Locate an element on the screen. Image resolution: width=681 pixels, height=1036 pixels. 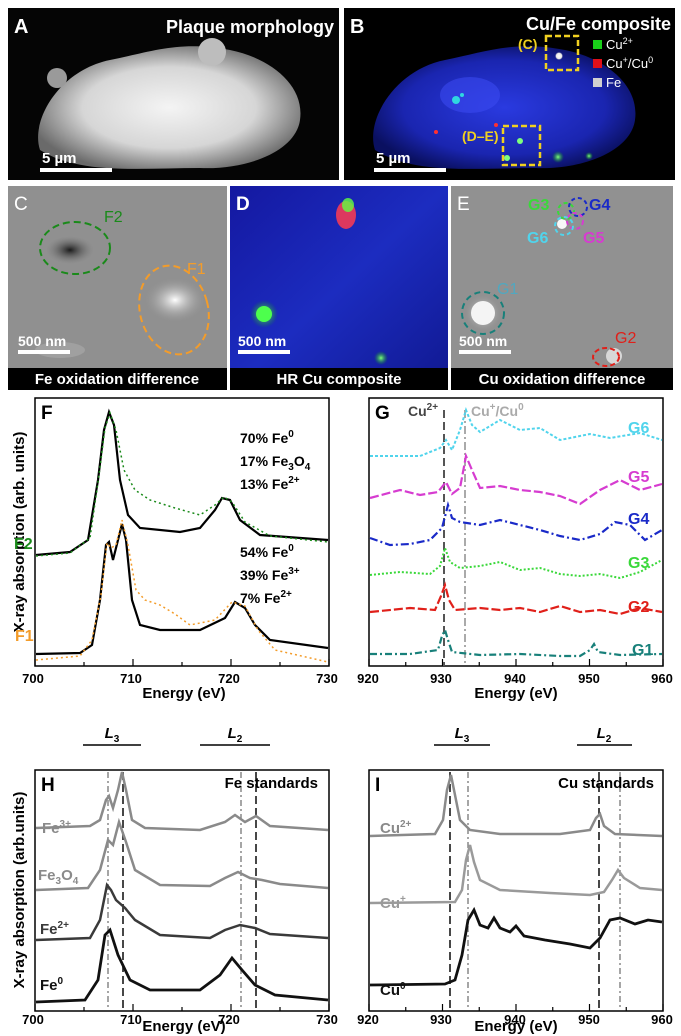
series-label: Cu+ is located at coordinates (393, 903).